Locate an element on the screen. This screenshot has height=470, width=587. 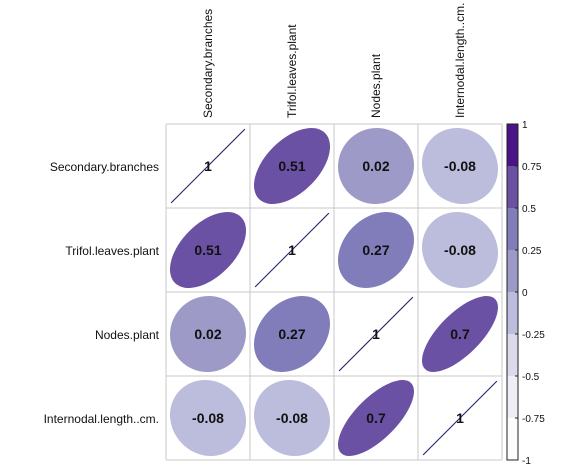
legend-tick-label: 0.5 is located at coordinates (529, 209).